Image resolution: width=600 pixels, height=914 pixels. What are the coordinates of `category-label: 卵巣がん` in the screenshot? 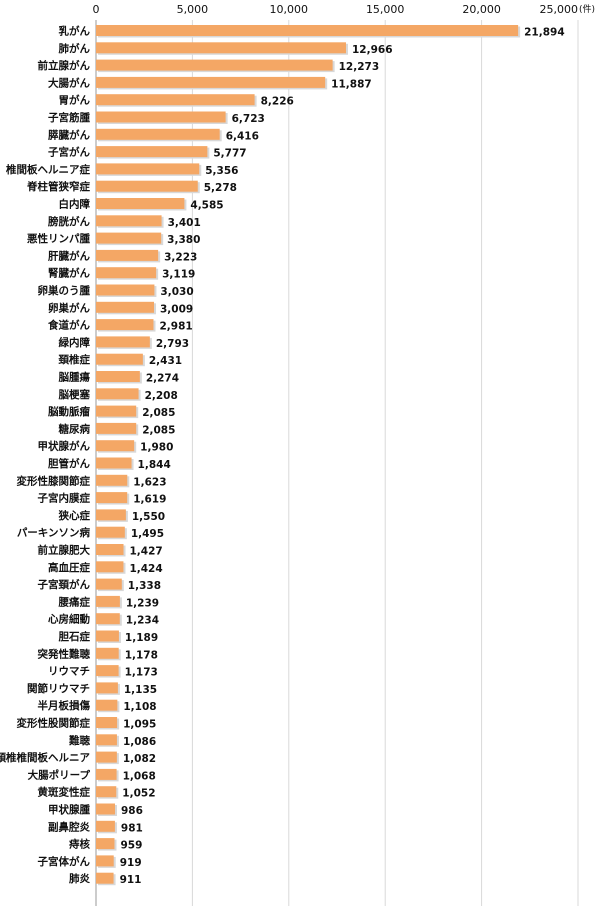 It's located at (69, 307).